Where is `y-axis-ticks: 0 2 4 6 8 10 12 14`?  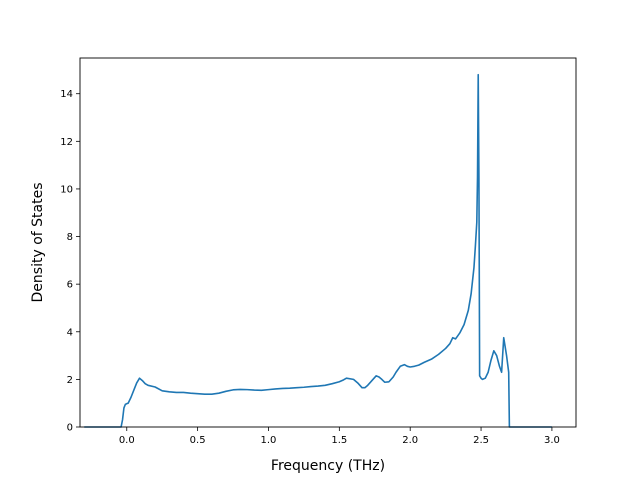 y-axis-ticks: 0 2 4 6 8 10 12 14 is located at coordinates (70, 261).